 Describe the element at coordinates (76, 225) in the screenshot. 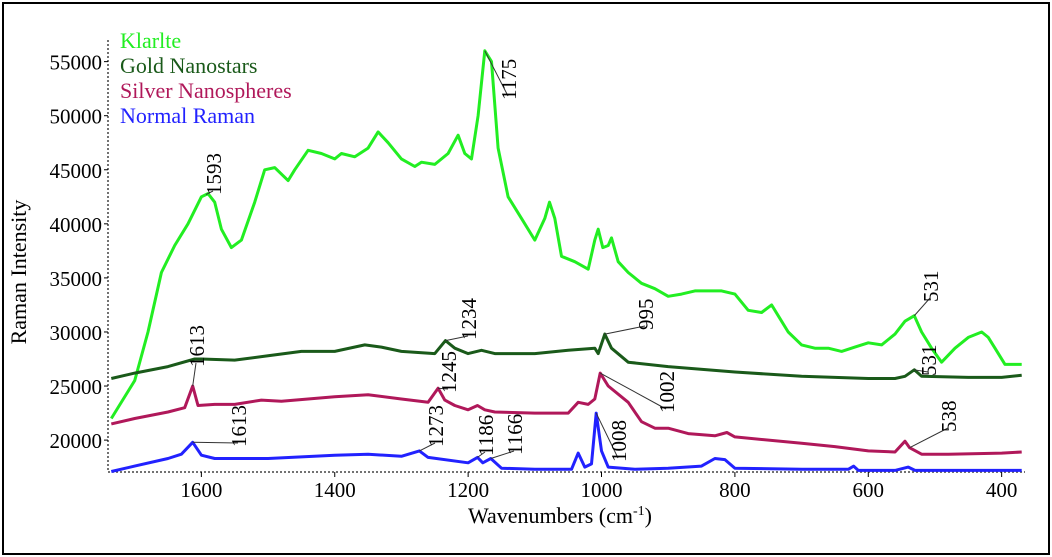

I see `y-tick-label: 40000` at that location.